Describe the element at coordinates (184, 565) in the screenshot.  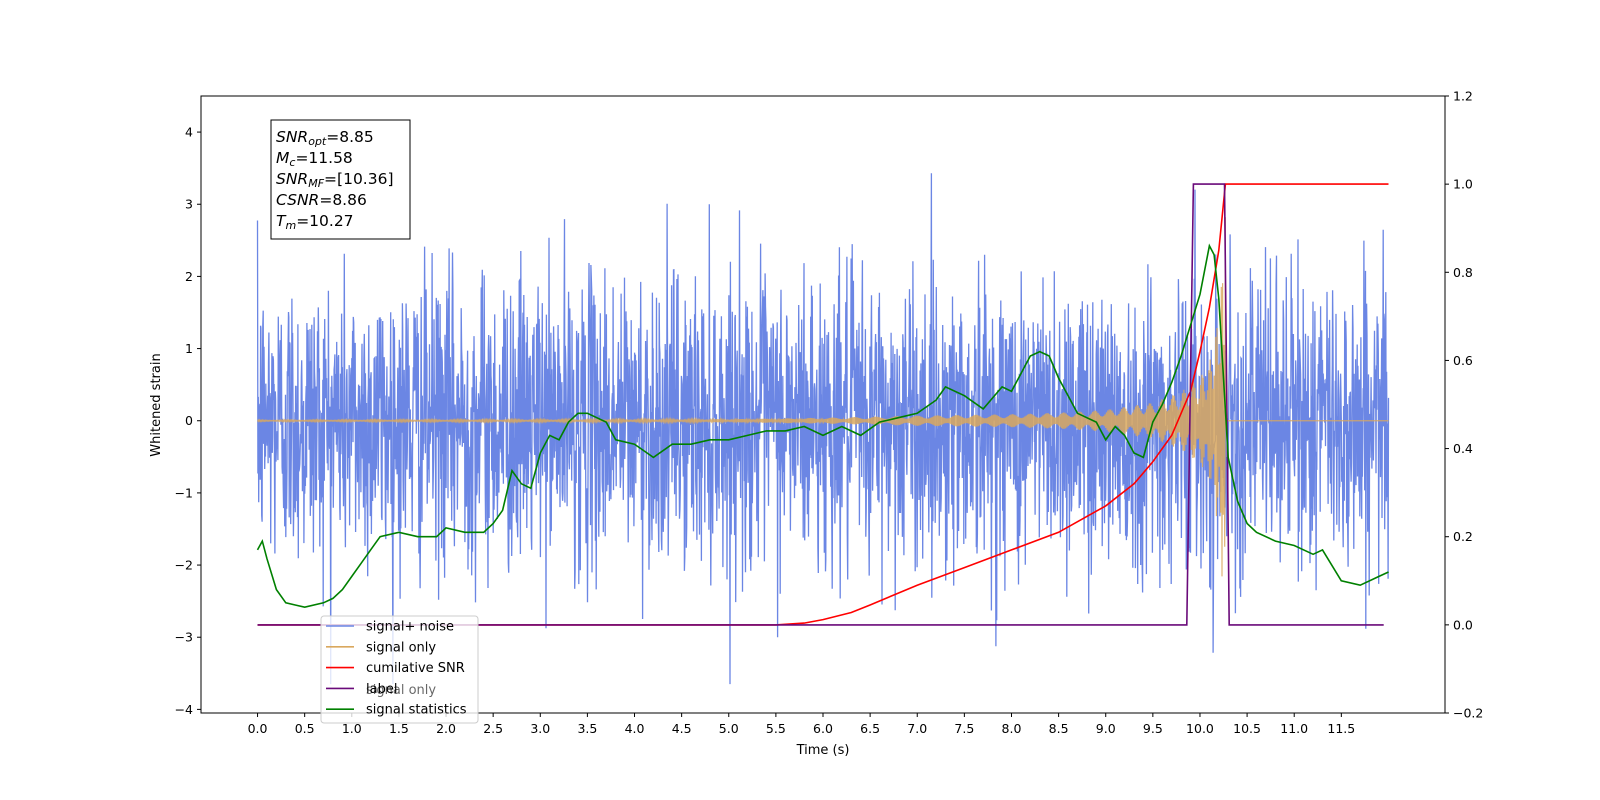
I see `y-left-tick-label: −2` at that location.